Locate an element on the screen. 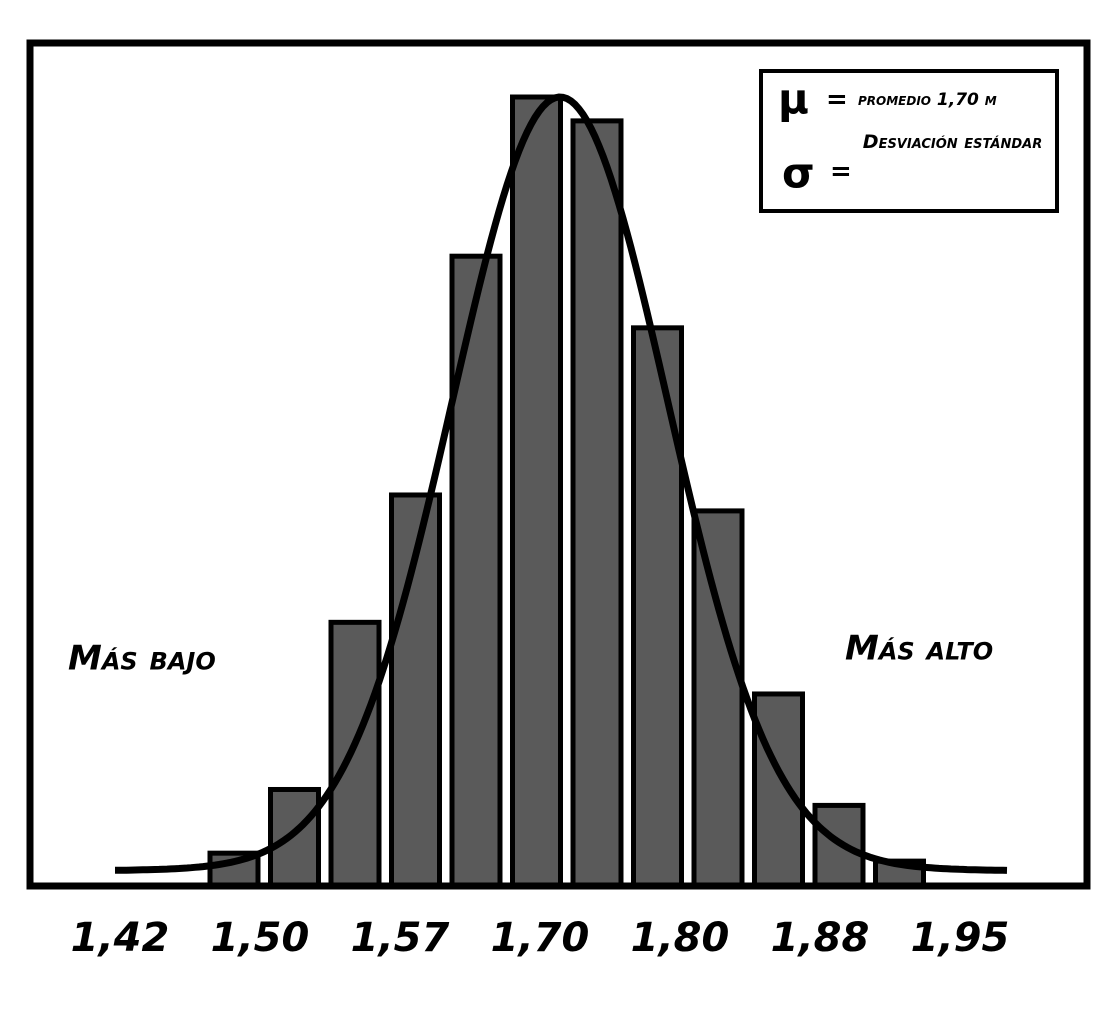  legend-text-box: Desviación estándar is located at coordinates (952, 142).